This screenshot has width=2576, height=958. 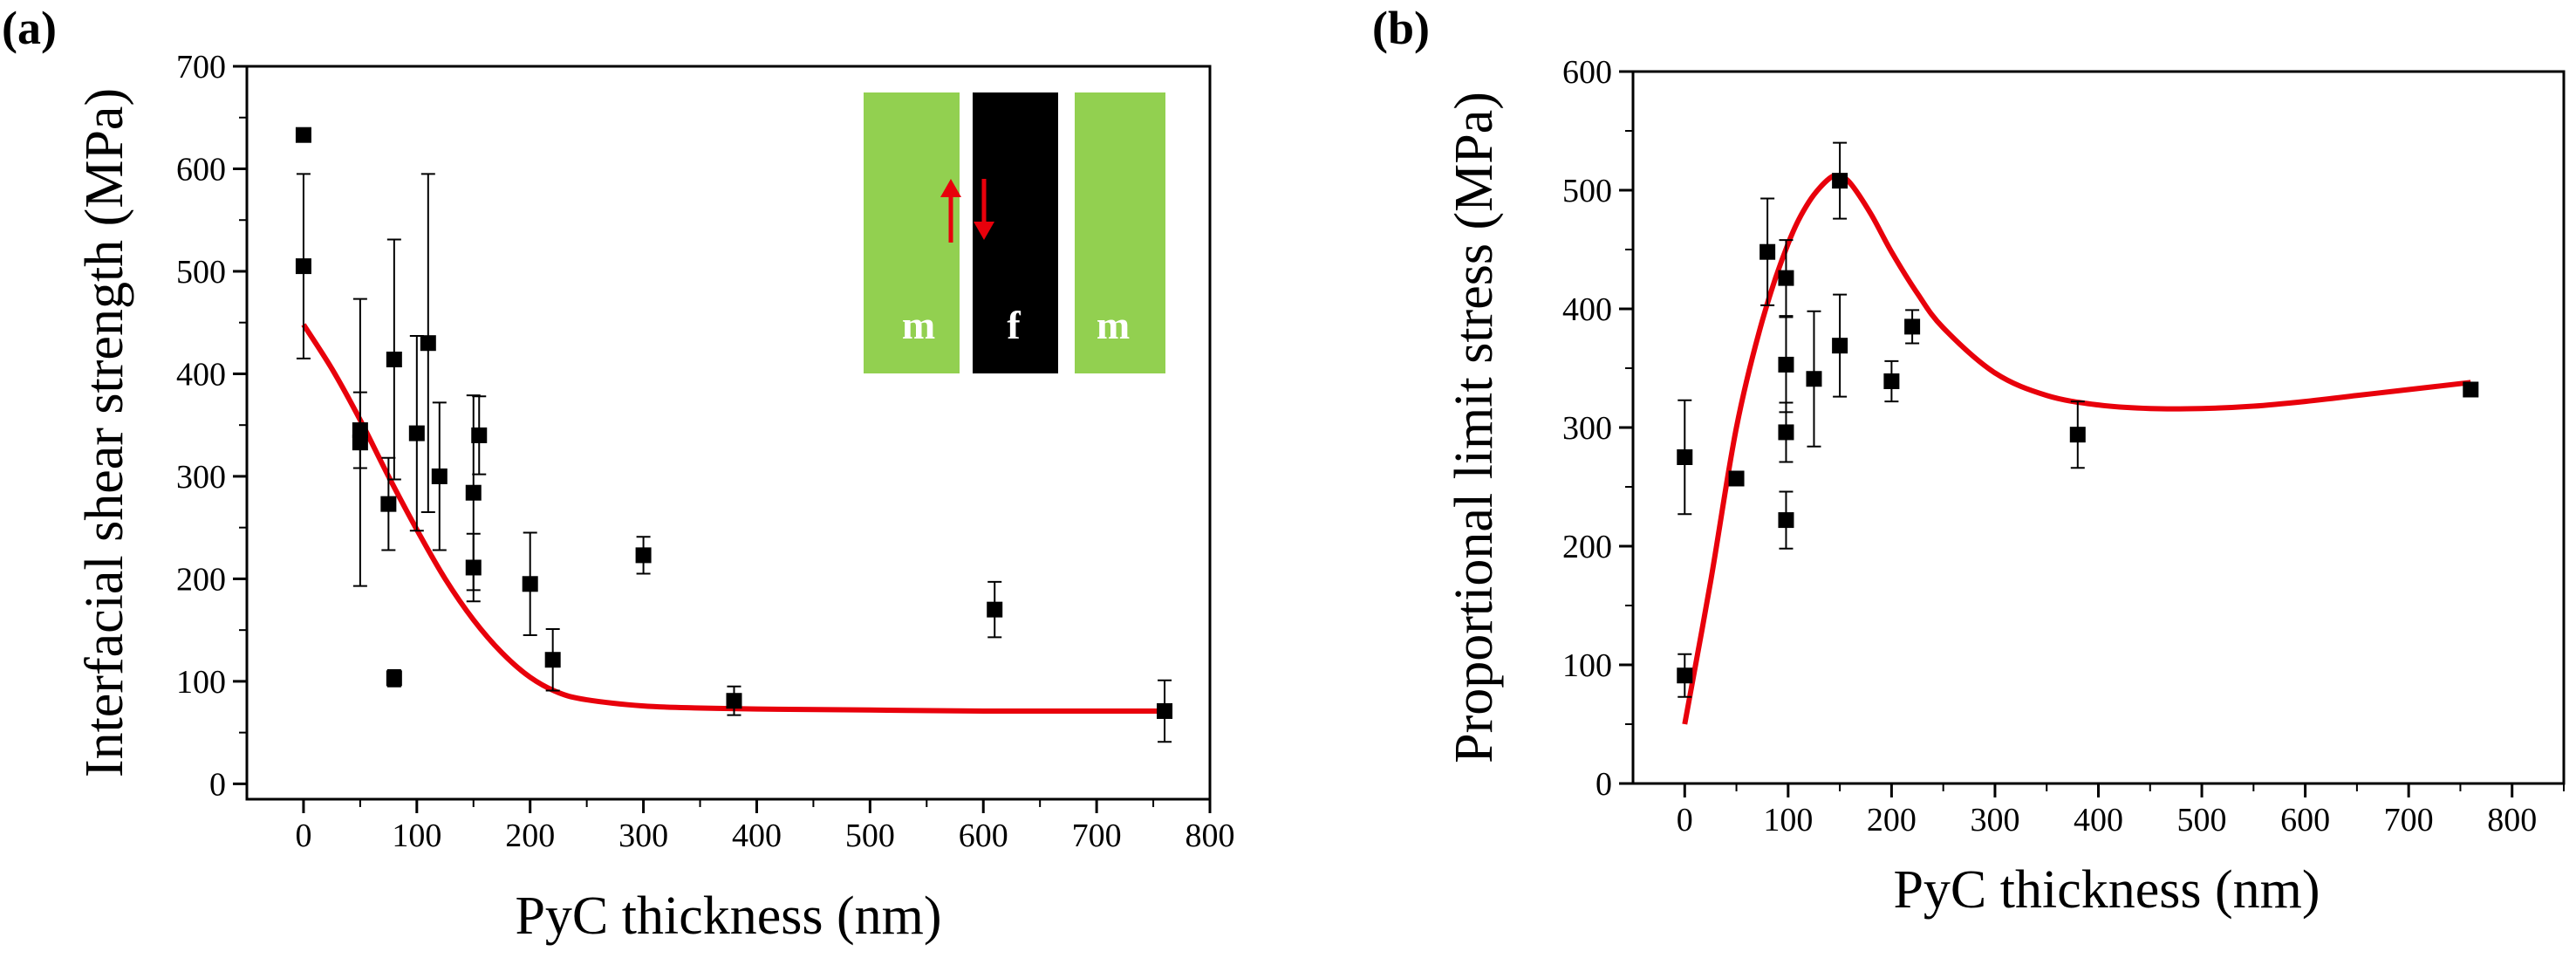 I want to click on y-tick-label: 700, so click(x=201, y=67).